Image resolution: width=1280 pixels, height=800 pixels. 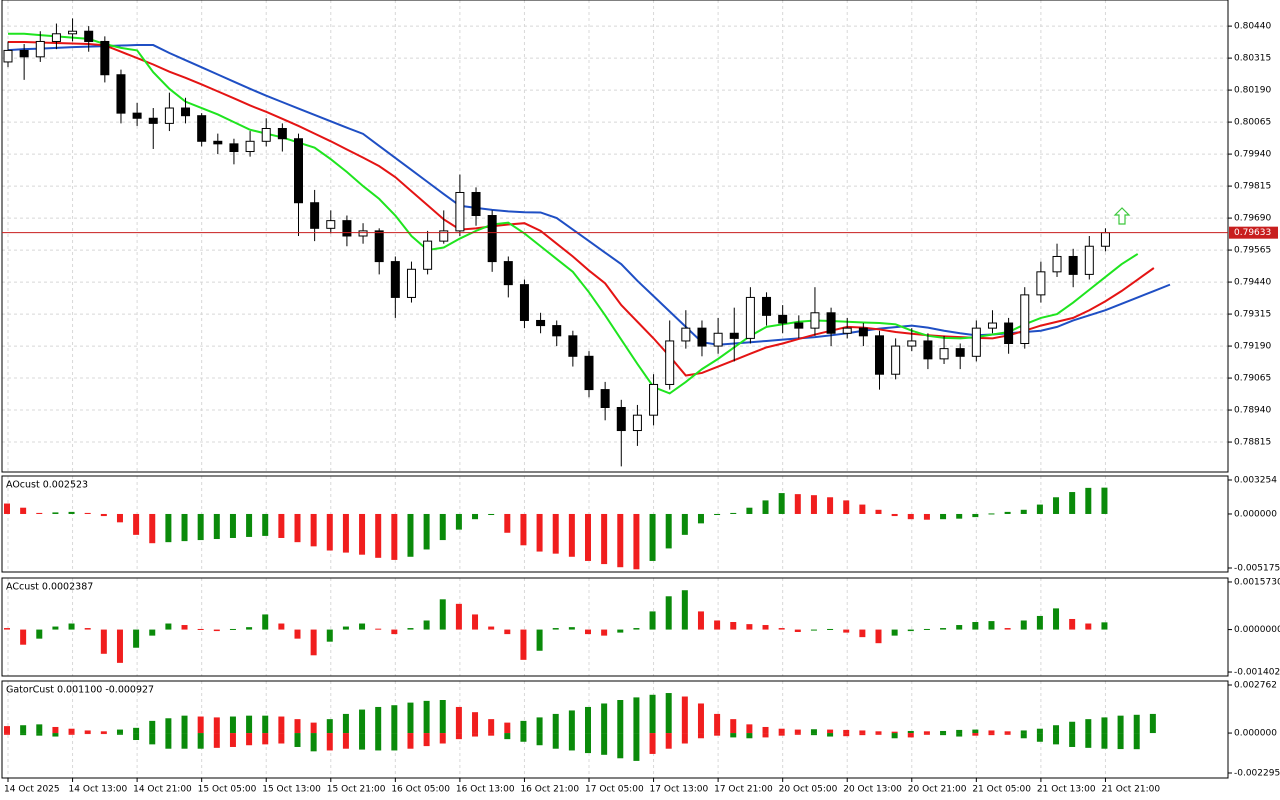 What do you see at coordinates (1257, 773) in the screenshot?
I see `y-tick-label: -0.002295` at bounding box center [1257, 773].